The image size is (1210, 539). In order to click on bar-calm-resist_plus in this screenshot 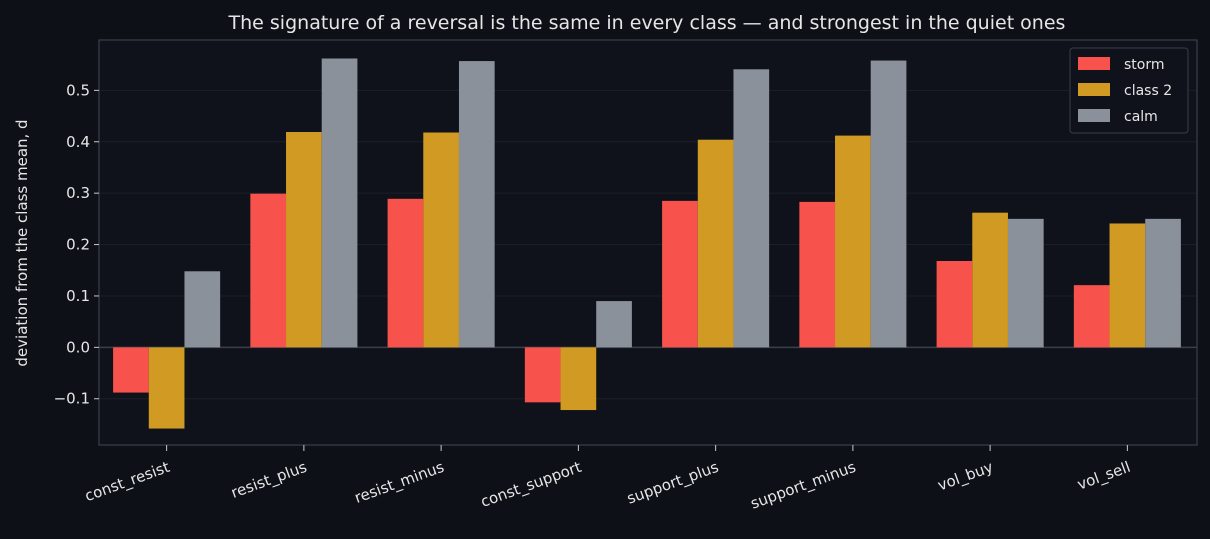, I will do `click(339, 203)`.